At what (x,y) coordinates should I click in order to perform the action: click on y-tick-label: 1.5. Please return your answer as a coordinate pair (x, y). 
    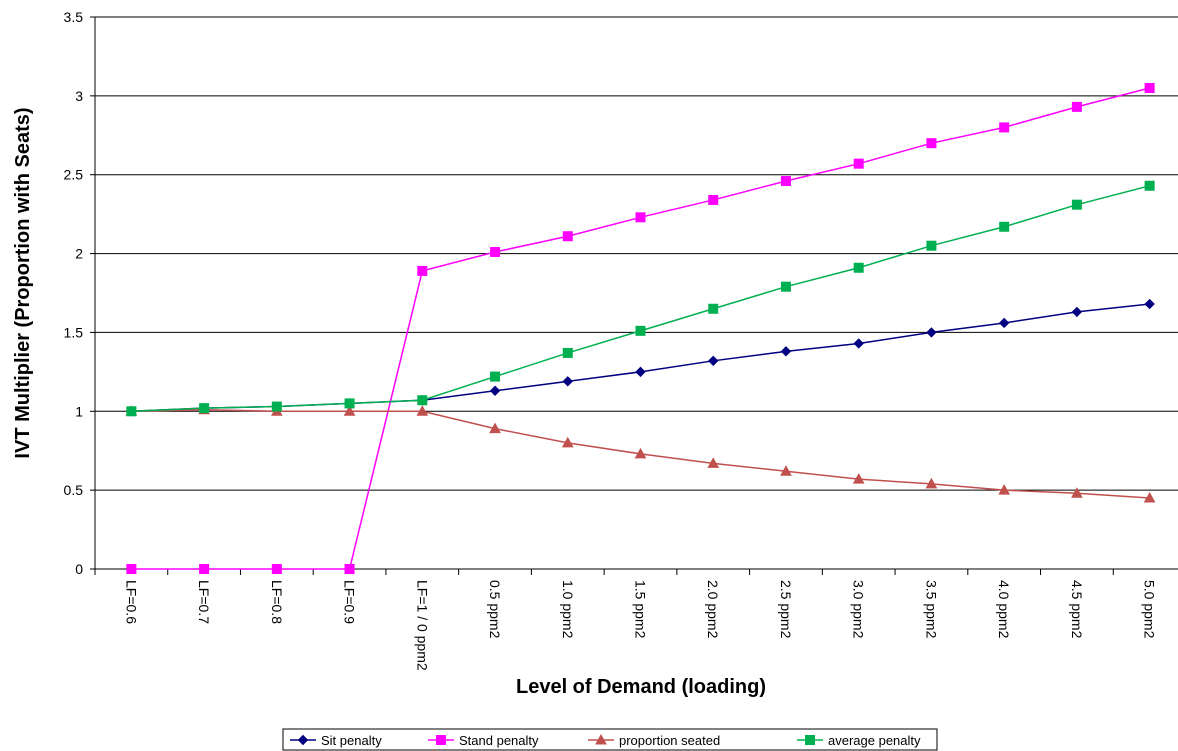
    Looking at the image, I should click on (74, 332).